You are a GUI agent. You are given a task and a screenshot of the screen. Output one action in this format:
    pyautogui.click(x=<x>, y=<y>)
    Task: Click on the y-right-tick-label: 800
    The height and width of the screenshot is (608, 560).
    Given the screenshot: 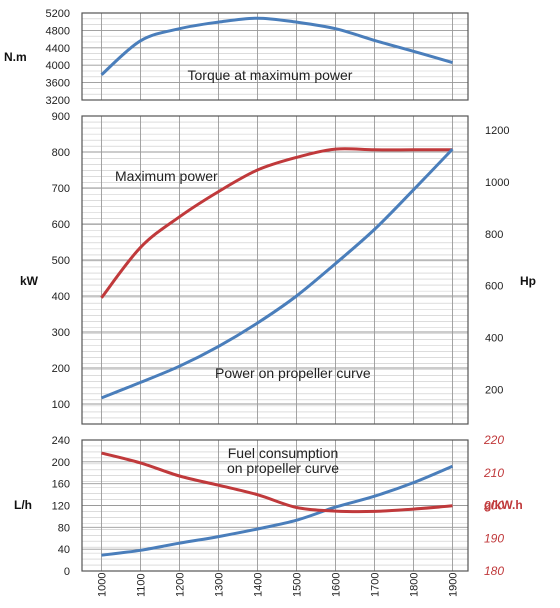 What is the action you would take?
    pyautogui.click(x=494, y=235)
    